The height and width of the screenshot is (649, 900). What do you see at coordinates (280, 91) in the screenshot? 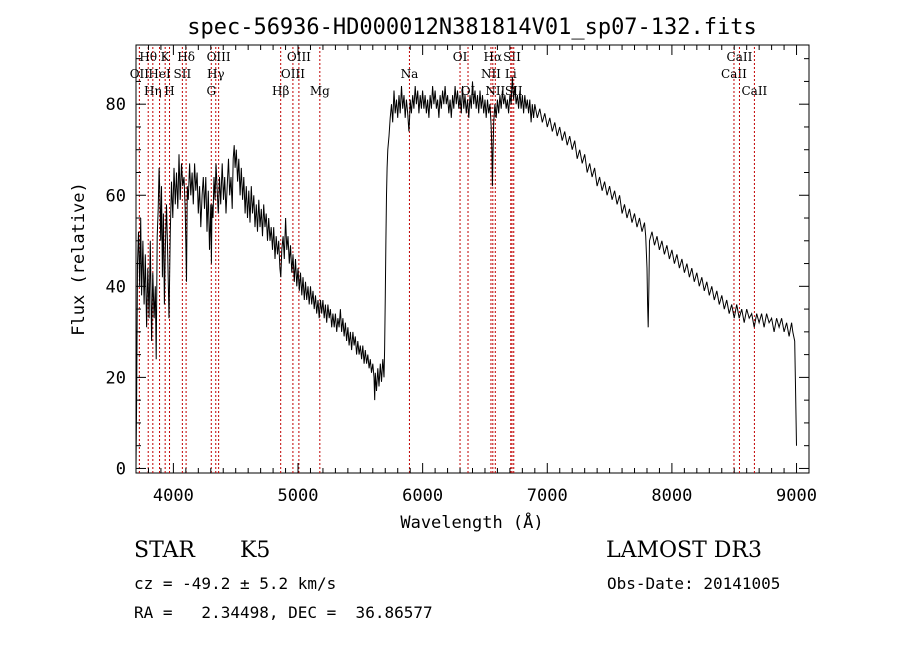
I see `line-marker-label-11: Hβ` at bounding box center [280, 91].